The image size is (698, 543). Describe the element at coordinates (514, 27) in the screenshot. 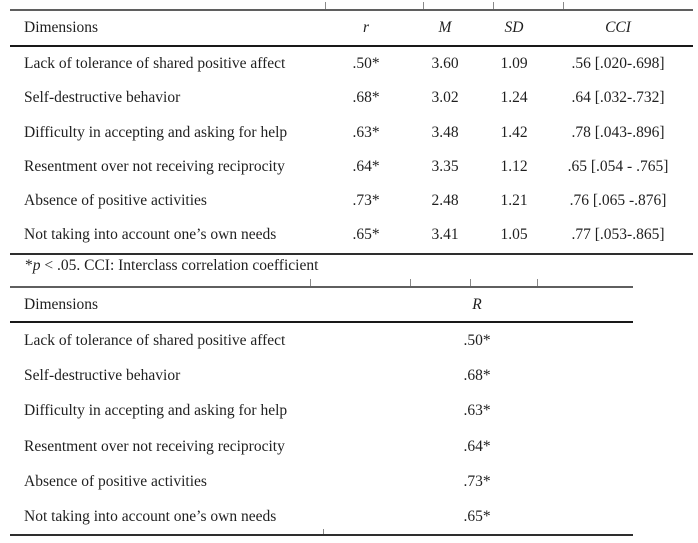

I see `header-sd: SD` at that location.